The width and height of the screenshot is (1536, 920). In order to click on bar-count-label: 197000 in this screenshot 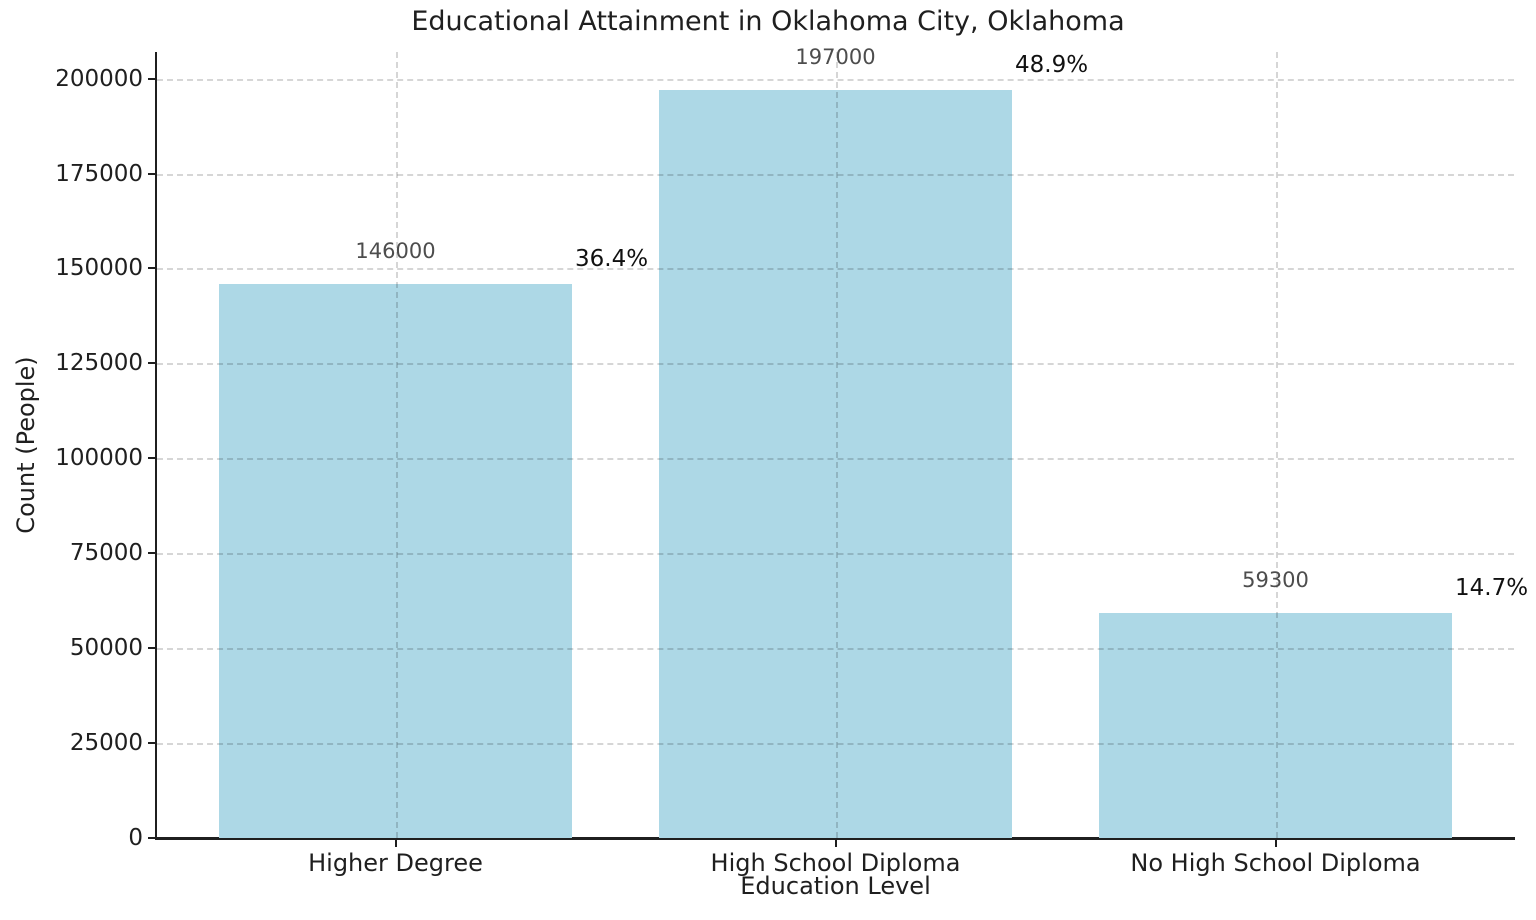, I will do `click(835, 56)`.